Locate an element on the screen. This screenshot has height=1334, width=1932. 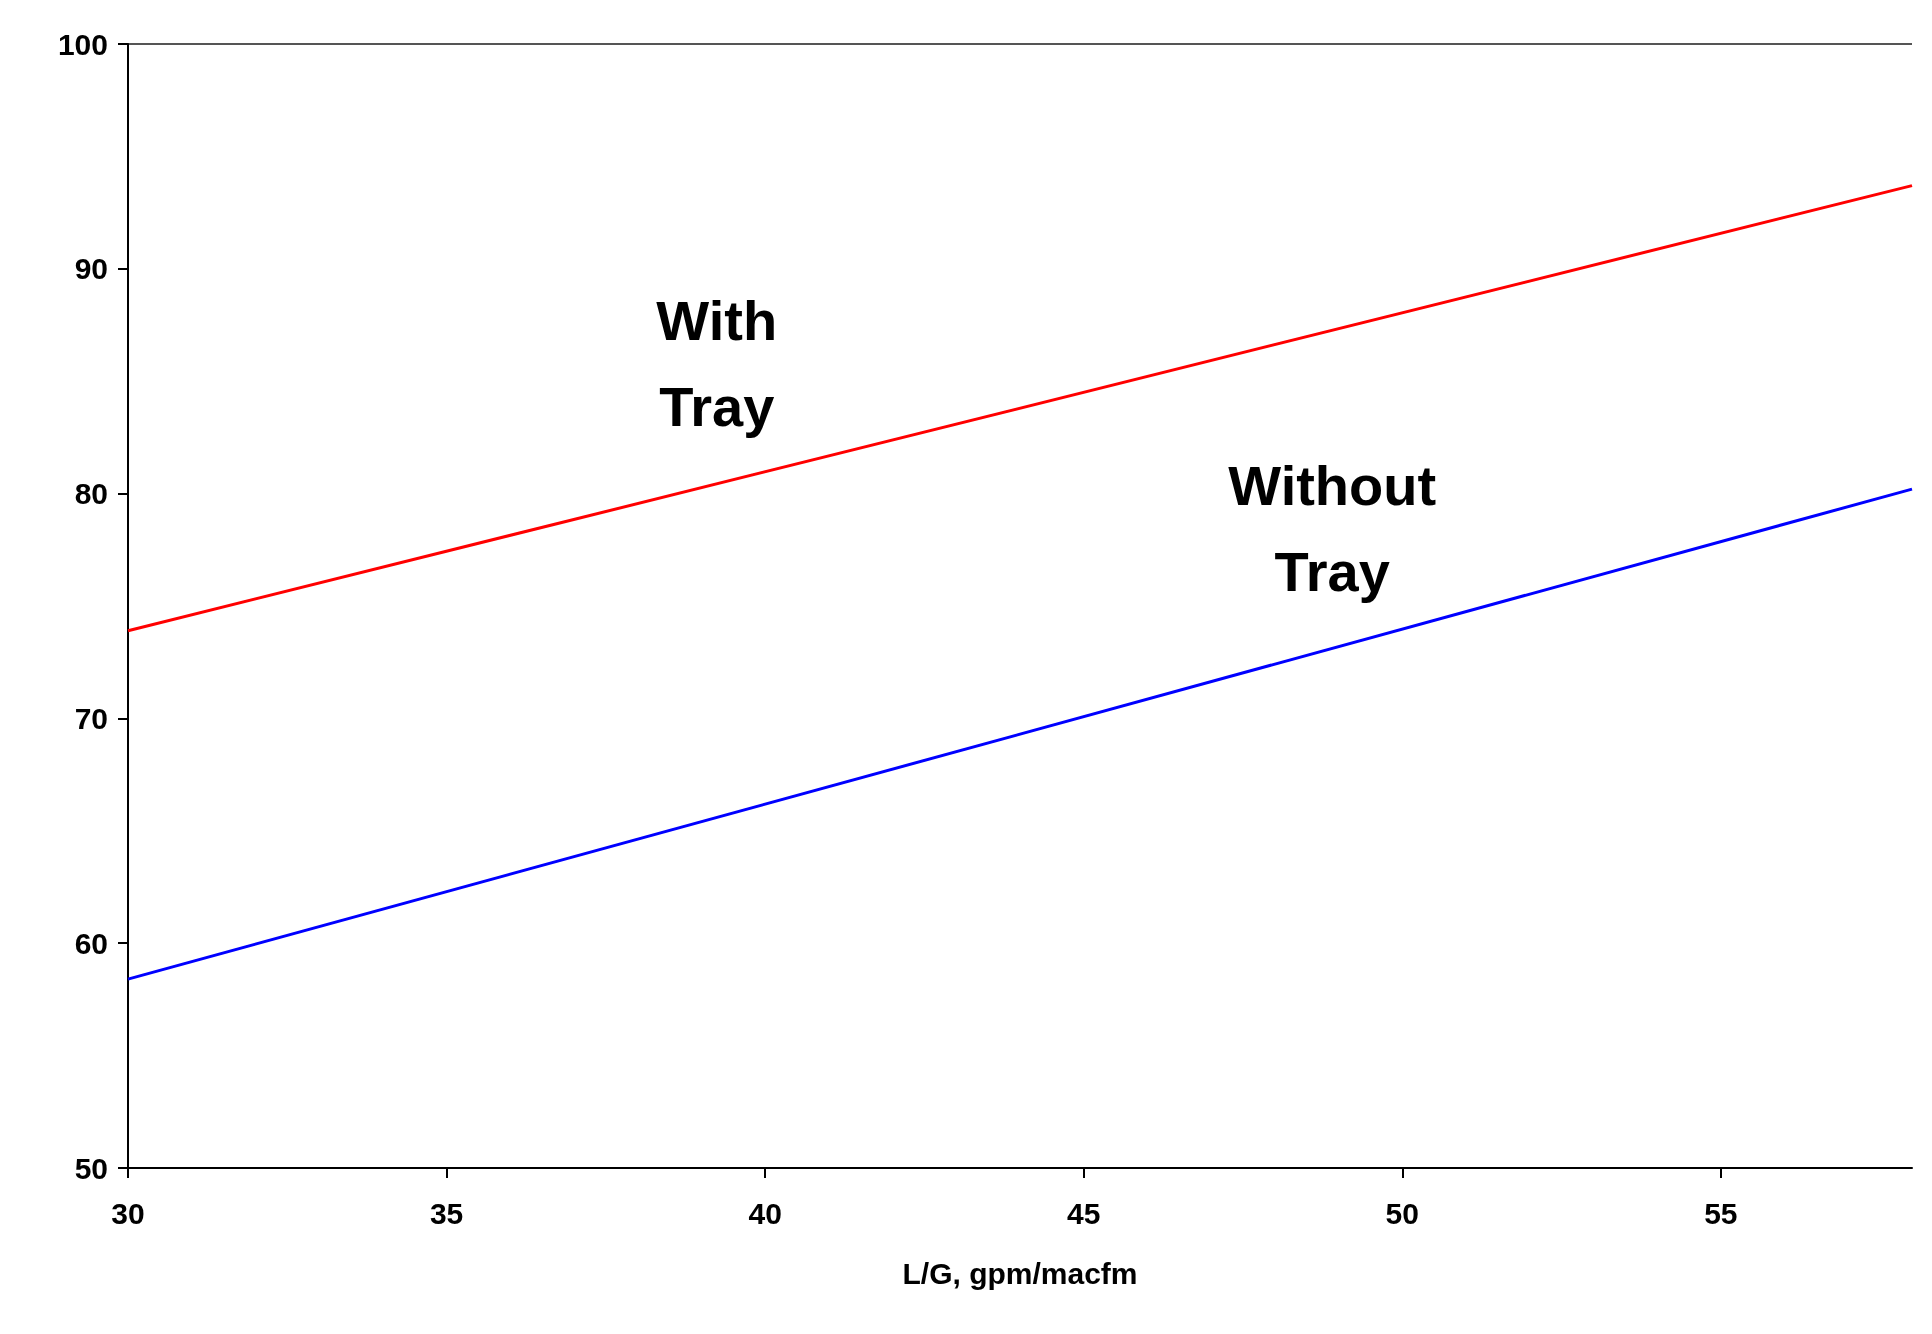
y-tick-label: 70 is located at coordinates (91, 718).